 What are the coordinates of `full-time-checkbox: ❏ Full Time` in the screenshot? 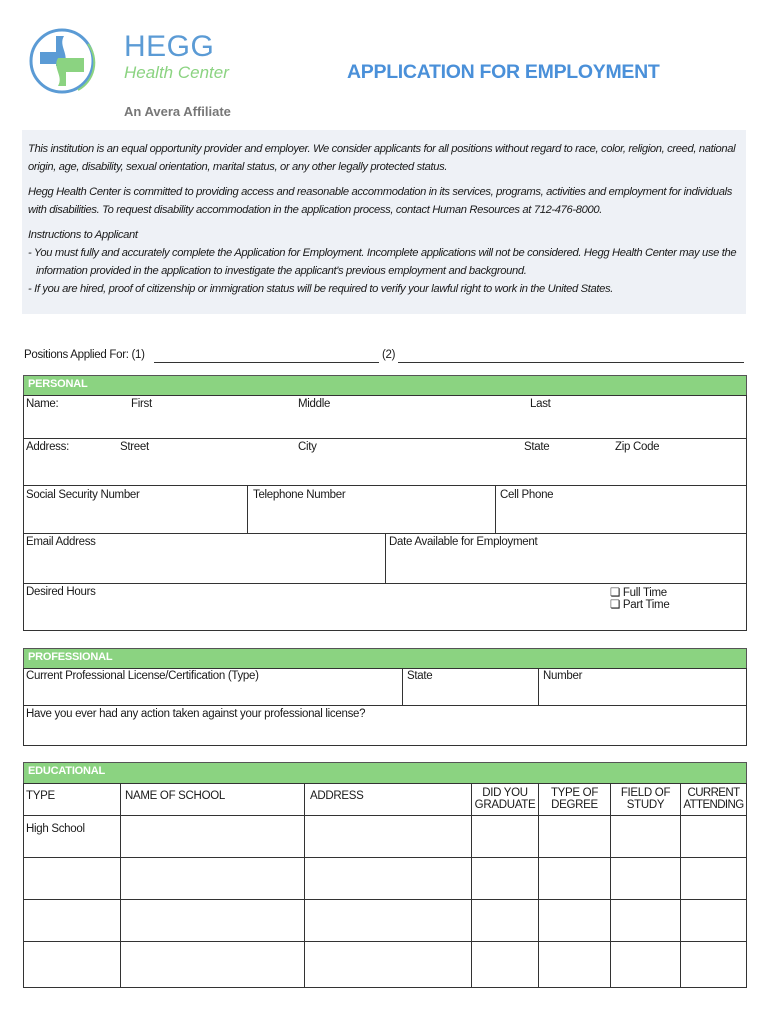 It's located at (638, 593).